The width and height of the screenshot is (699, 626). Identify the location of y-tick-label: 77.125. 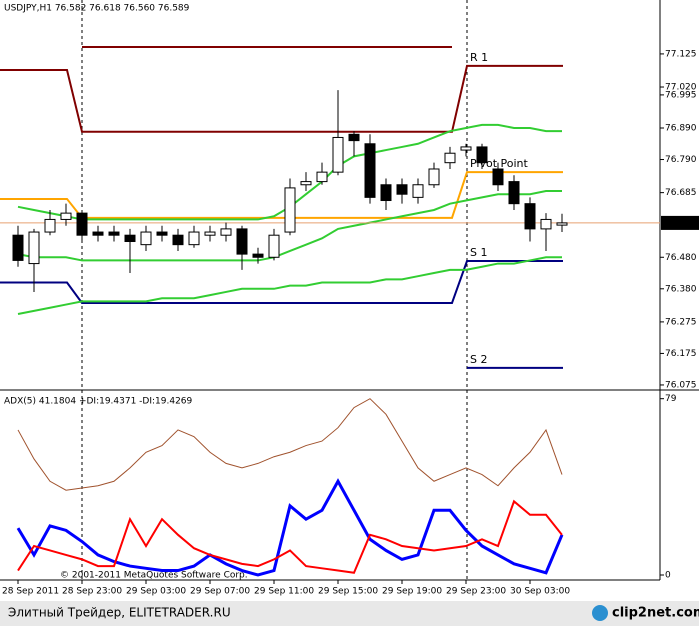
(681, 54).